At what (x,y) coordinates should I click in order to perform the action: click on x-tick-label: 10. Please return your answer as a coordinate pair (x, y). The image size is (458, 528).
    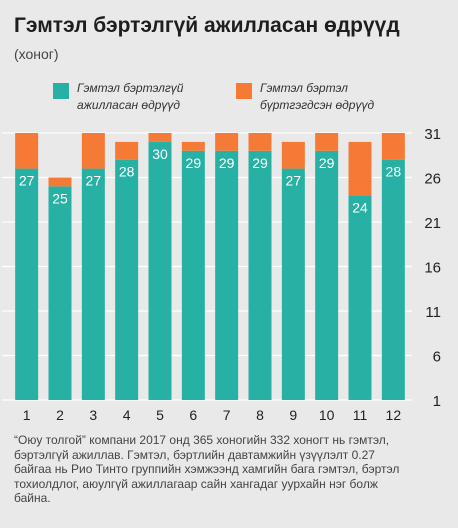
    Looking at the image, I should click on (327, 415).